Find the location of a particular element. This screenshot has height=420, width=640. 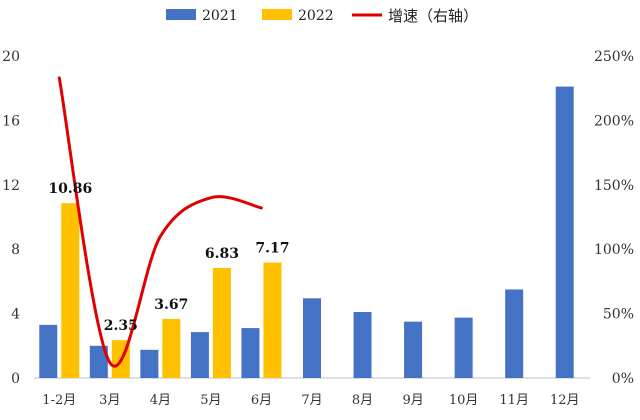

y-tick-label: 20 is located at coordinates (11, 57).